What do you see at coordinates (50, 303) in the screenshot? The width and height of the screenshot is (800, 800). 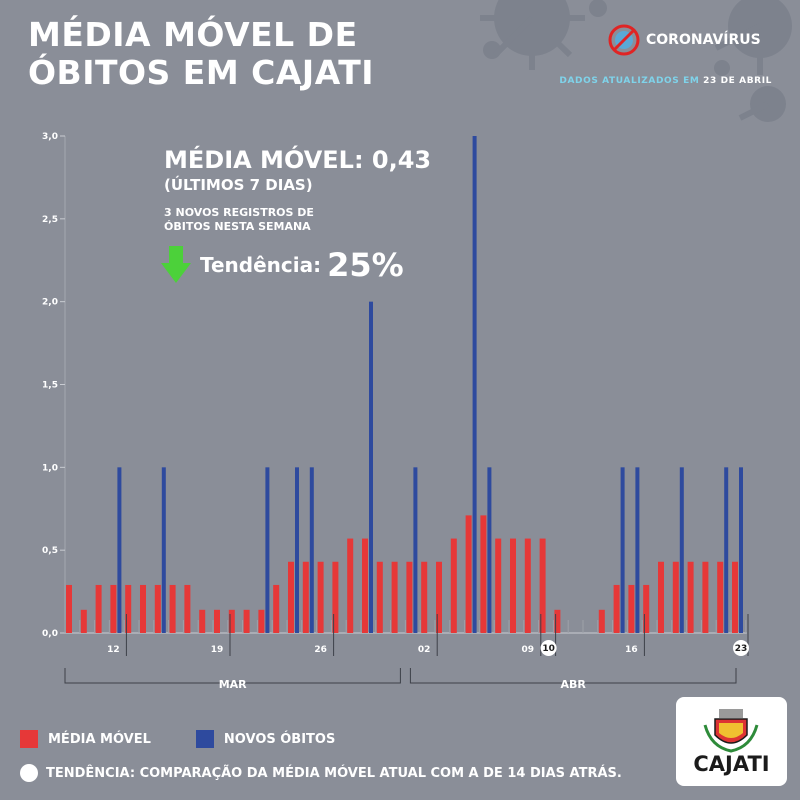 I see `y-tick-label: 2,0` at bounding box center [50, 303].